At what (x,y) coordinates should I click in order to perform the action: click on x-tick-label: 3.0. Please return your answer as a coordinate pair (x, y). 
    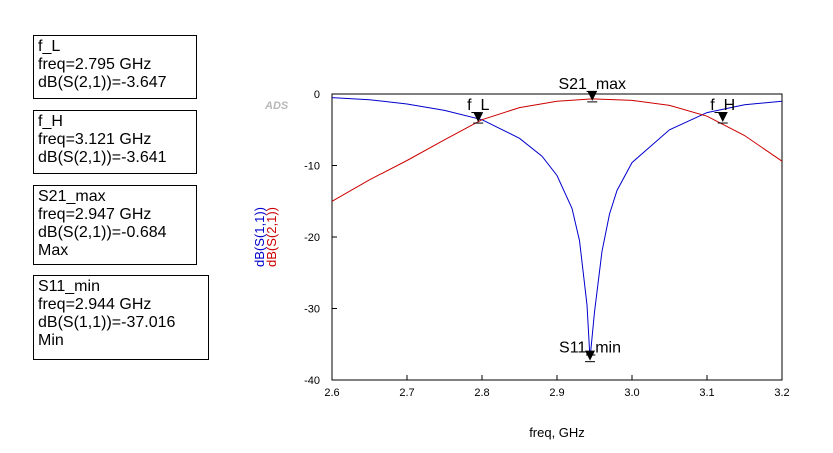
    Looking at the image, I should click on (631, 393).